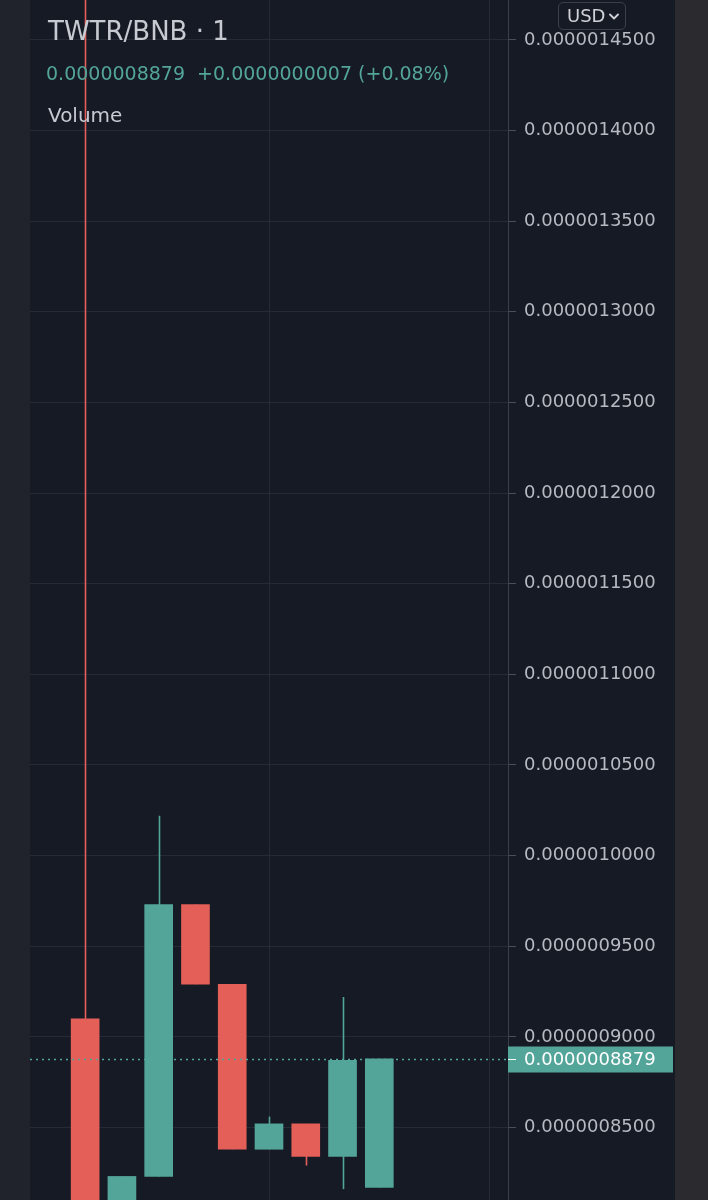  What do you see at coordinates (590, 672) in the screenshot?
I see `y-tick-label: 0.0000011000` at bounding box center [590, 672].